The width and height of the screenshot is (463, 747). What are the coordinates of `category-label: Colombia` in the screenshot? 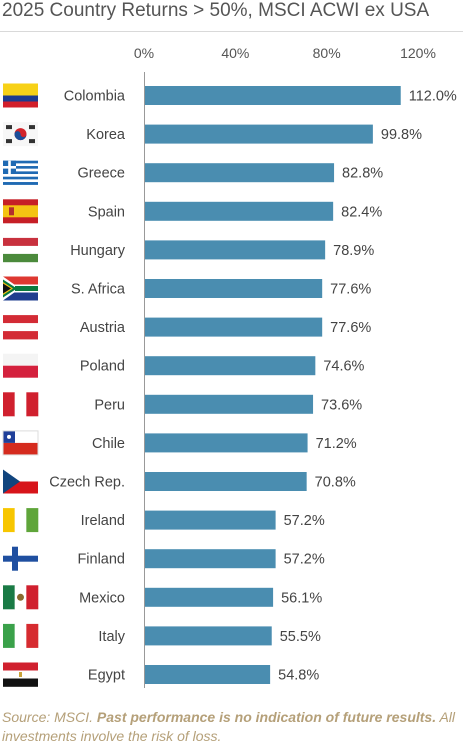 It's located at (95, 97).